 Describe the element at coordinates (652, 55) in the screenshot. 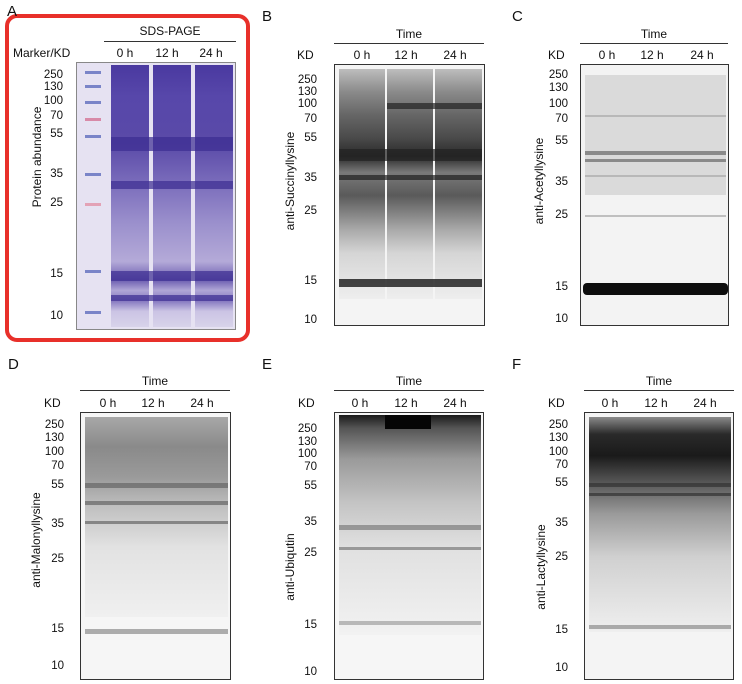

I see `panel-c-lane-label: 12 h` at that location.